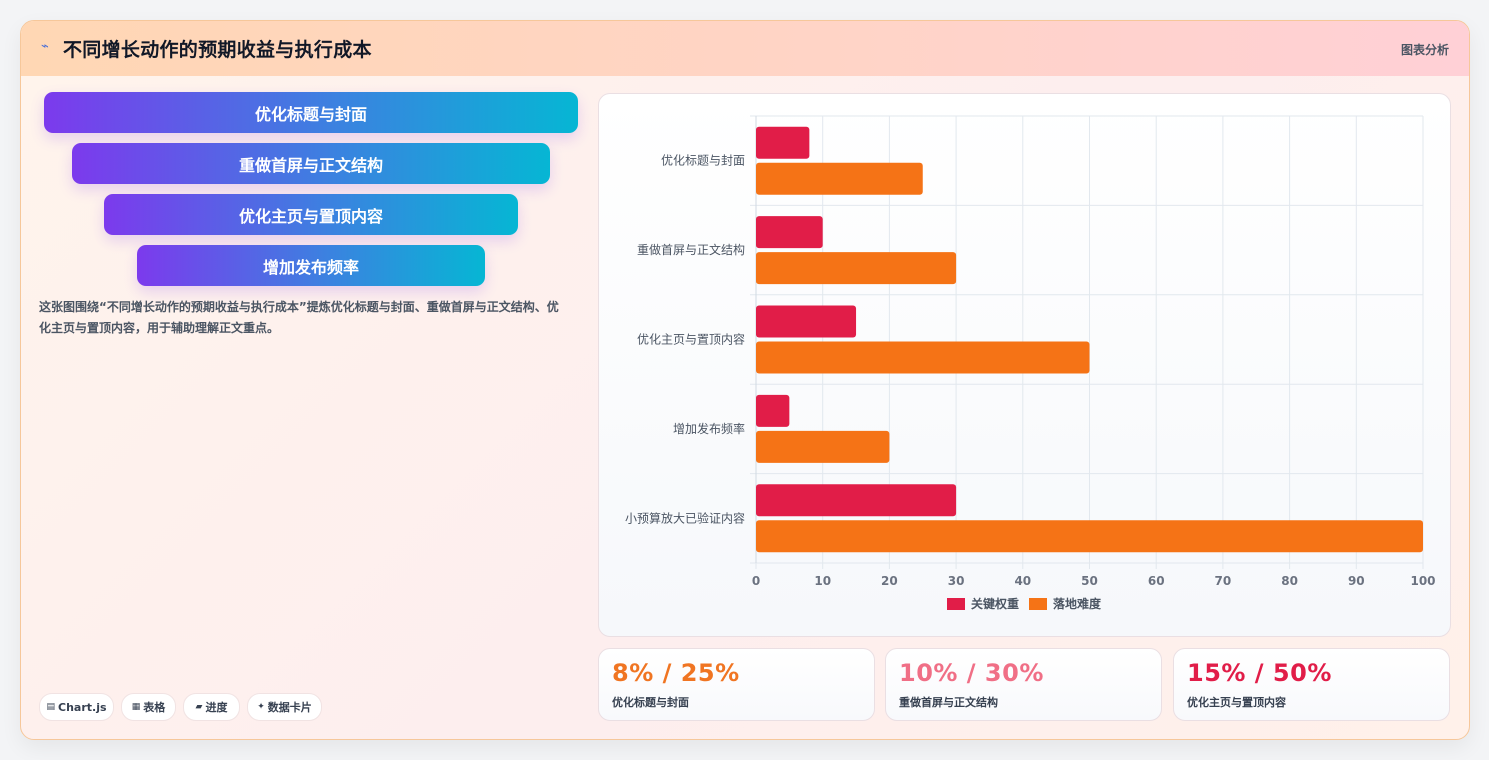 The width and height of the screenshot is (1489, 760). I want to click on funnel-step: 优化主页与置顶内容, so click(311, 214).